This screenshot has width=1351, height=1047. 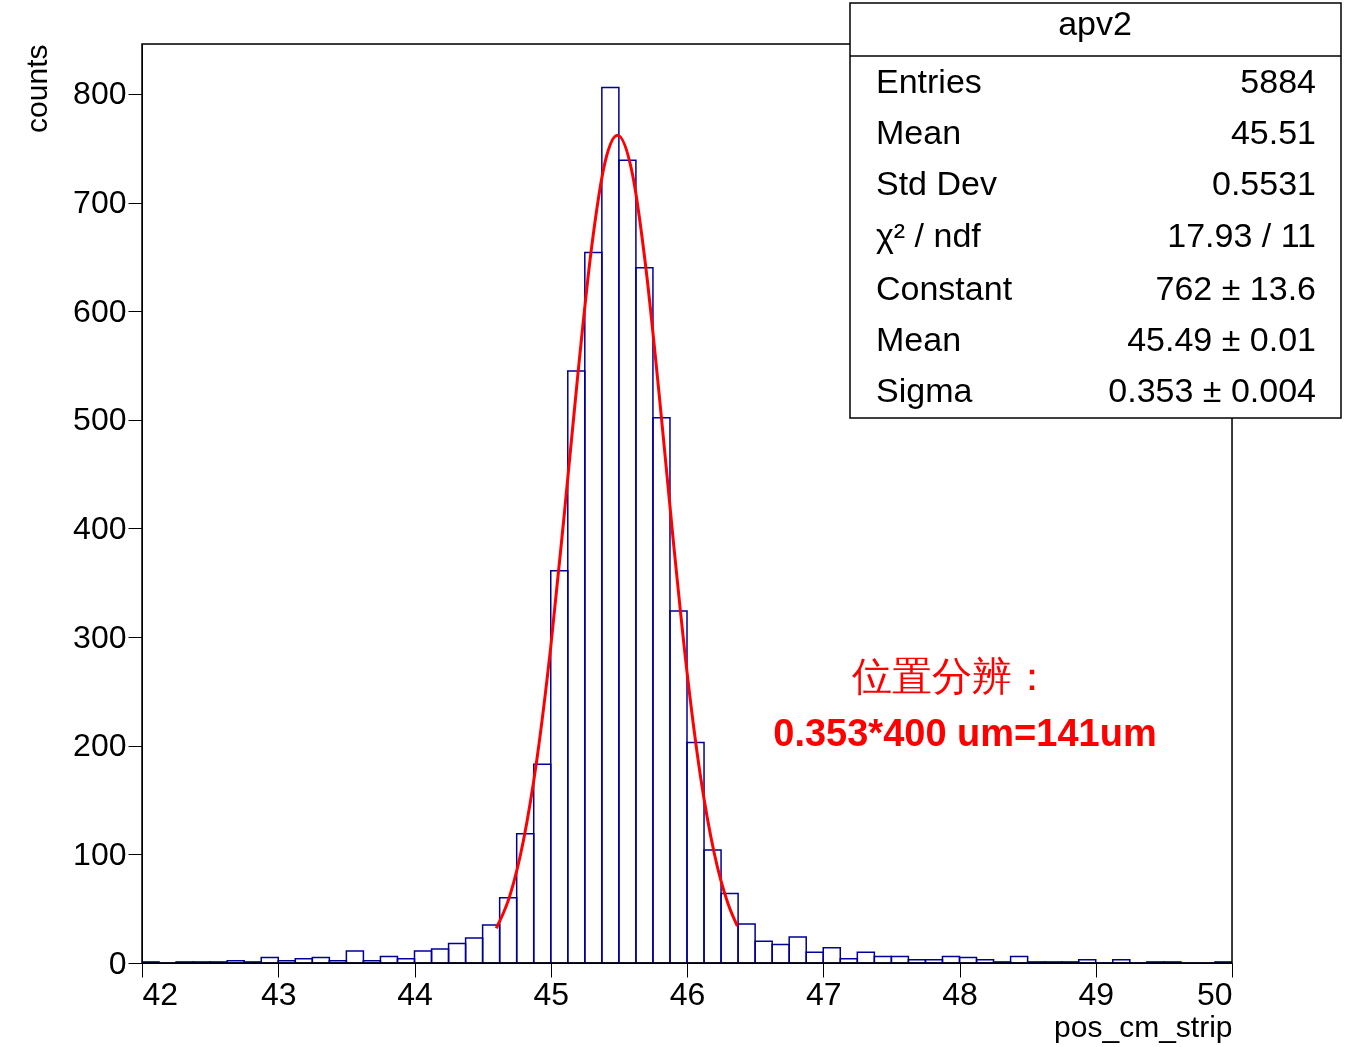 I want to click on y-tick-label: 400, so click(x=100, y=527).